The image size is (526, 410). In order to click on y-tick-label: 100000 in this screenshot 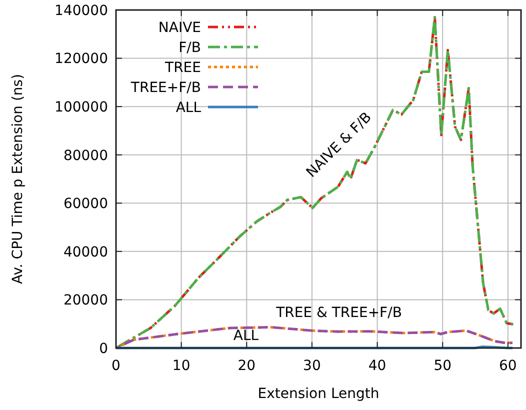, I will do `click(81, 107)`.